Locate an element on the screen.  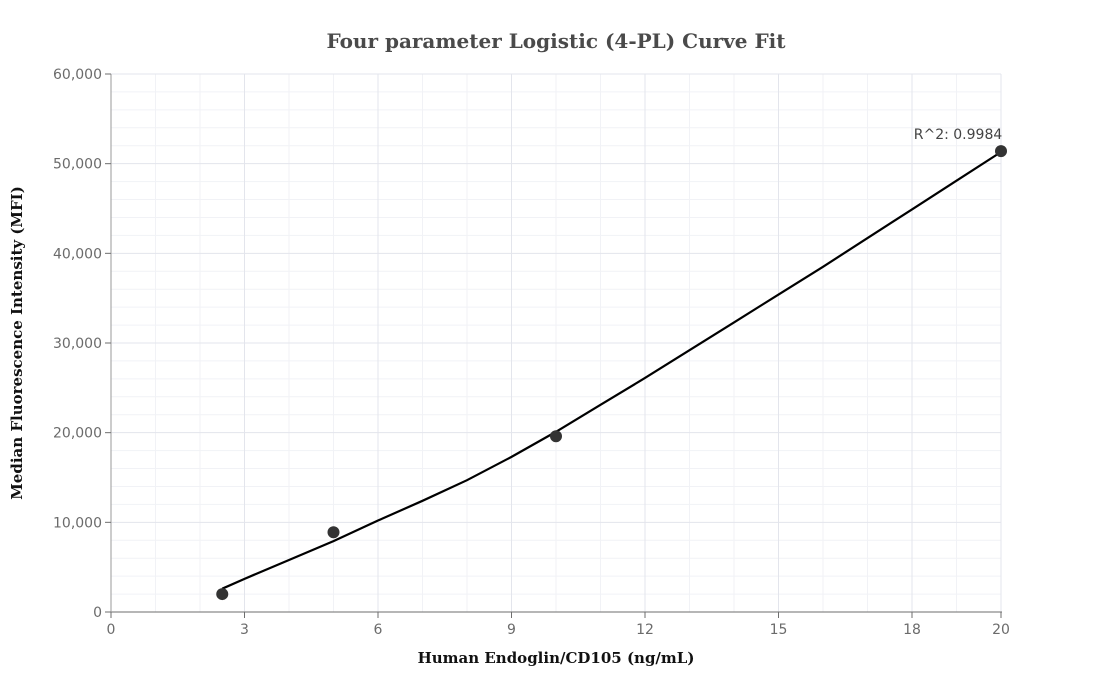
x-tick-label: 6 is located at coordinates (378, 630).